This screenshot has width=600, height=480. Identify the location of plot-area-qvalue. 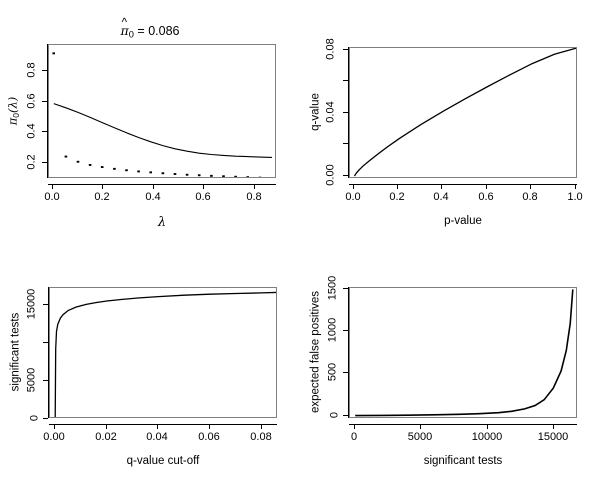
(463, 112).